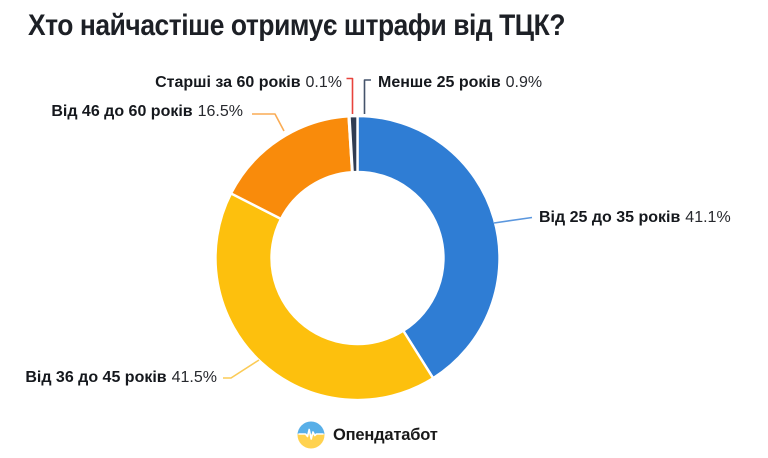 The height and width of the screenshot is (458, 768). I want to click on slice-label-text: Менше 25 років, so click(439, 82).